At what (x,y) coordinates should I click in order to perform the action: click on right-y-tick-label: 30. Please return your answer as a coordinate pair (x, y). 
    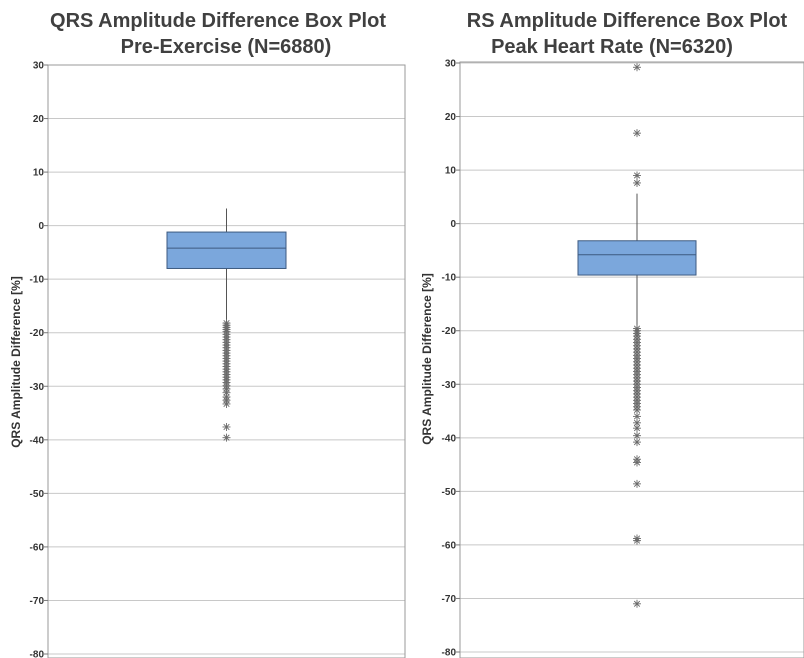
    Looking at the image, I should click on (451, 64).